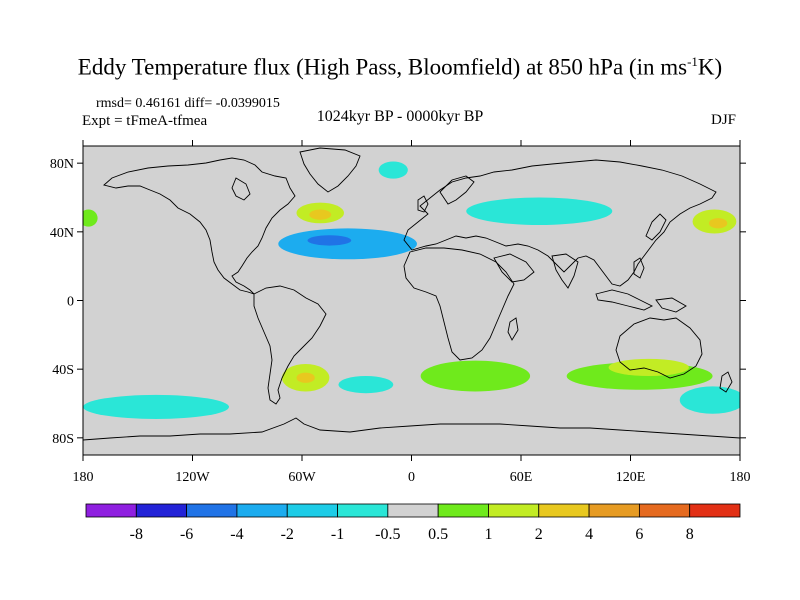  What do you see at coordinates (589, 534) in the screenshot?
I see `colorbar-label: 4` at bounding box center [589, 534].